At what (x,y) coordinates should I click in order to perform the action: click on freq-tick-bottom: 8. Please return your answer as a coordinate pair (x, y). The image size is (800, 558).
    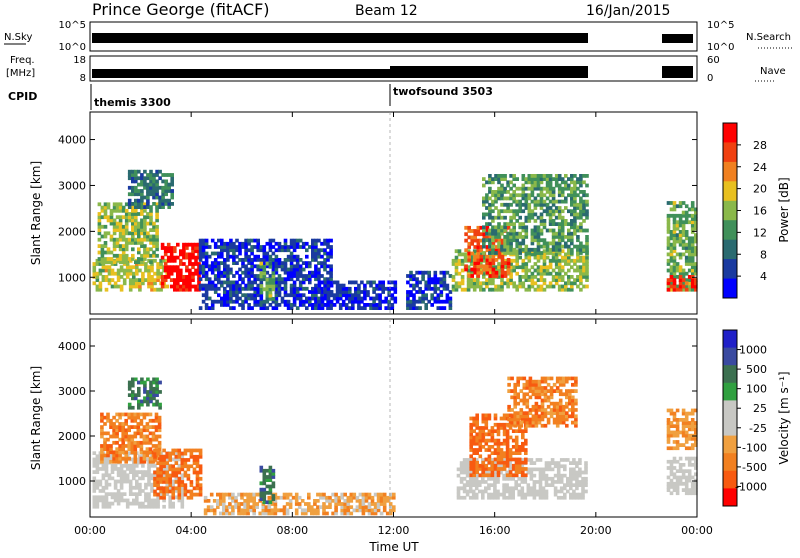
    Looking at the image, I should click on (83, 78).